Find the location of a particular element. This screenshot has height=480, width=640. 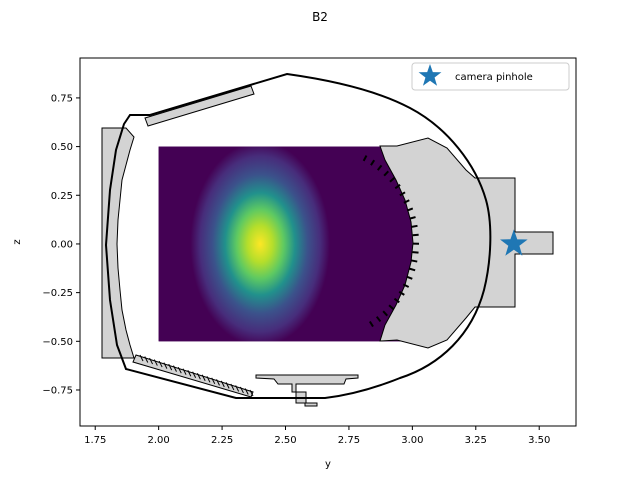

antenna-tile-ticks is located at coordinates (391, 241).